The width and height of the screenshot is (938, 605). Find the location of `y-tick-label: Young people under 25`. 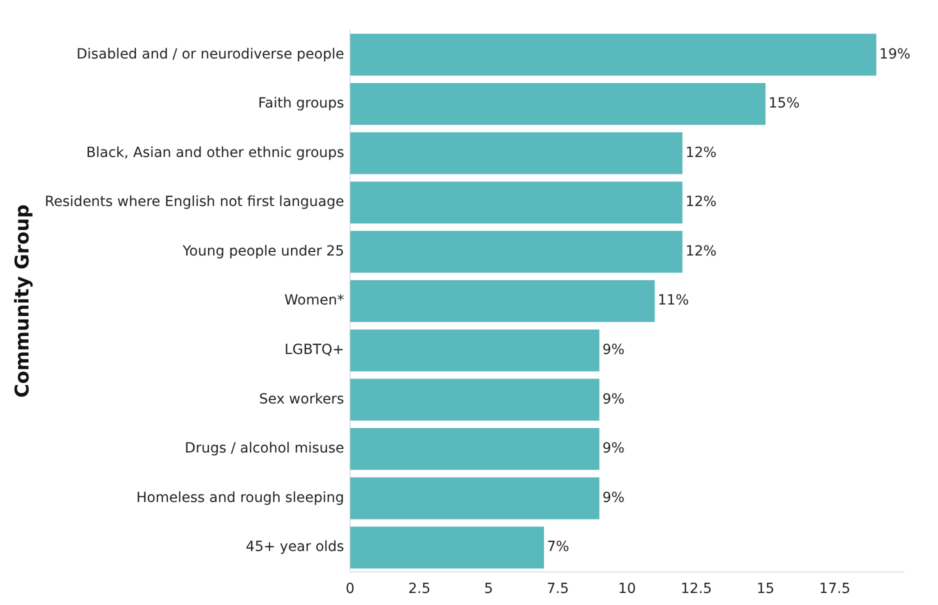

y-tick-label: Young people under 25 is located at coordinates (263, 251).